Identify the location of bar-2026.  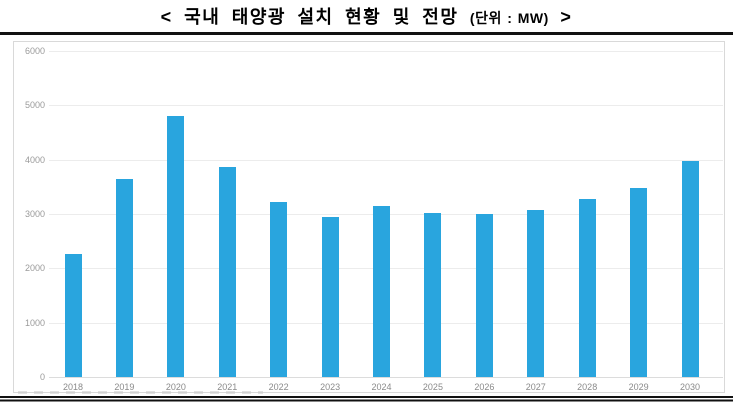
(484, 295).